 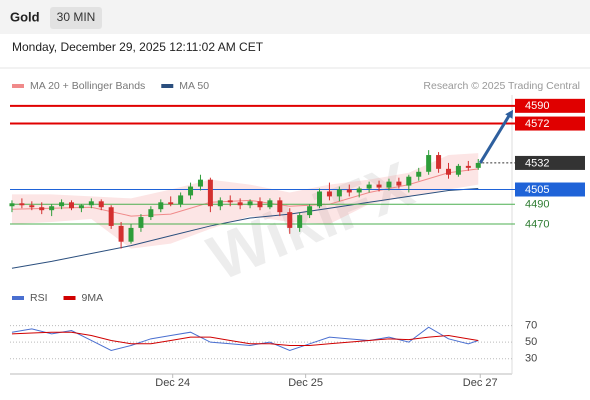 What do you see at coordinates (537, 163) in the screenshot?
I see `level-label: 4532` at bounding box center [537, 163].